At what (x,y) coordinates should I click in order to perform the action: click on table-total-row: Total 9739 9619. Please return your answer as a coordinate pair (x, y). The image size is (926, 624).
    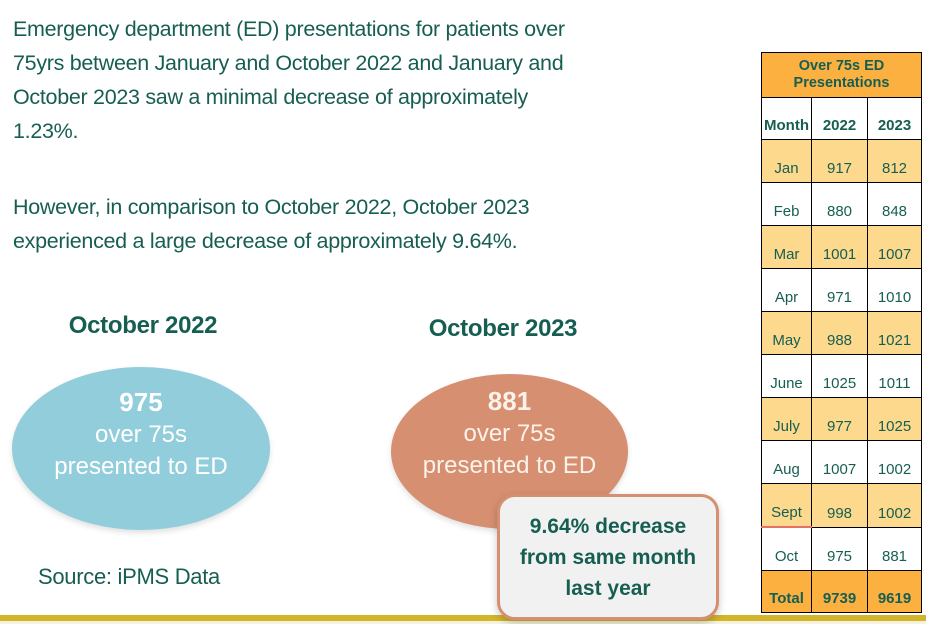
    Looking at the image, I should click on (841, 591).